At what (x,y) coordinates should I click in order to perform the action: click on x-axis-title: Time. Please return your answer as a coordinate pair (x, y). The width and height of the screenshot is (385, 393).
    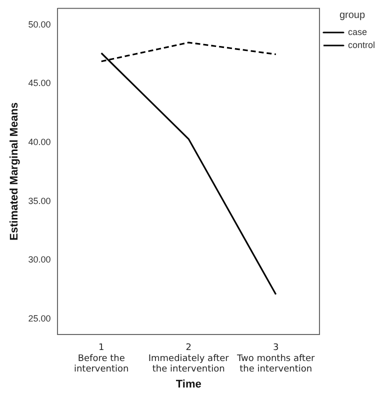
    Looking at the image, I should click on (189, 384).